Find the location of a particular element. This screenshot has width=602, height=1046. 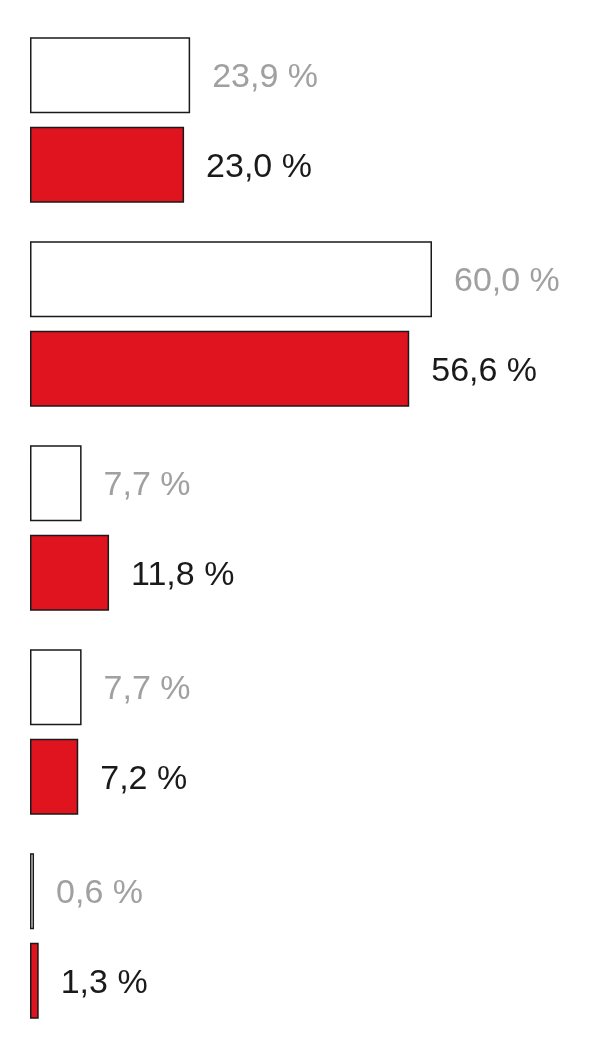

data-label: 1,3 % is located at coordinates (104, 980).